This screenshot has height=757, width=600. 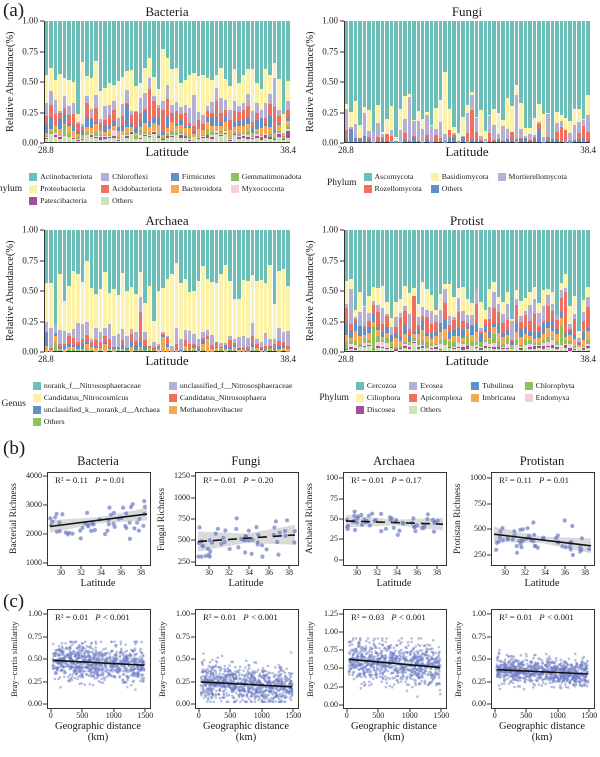 I want to click on r-squared-value: R² = 0.01, so click(x=72, y=617).